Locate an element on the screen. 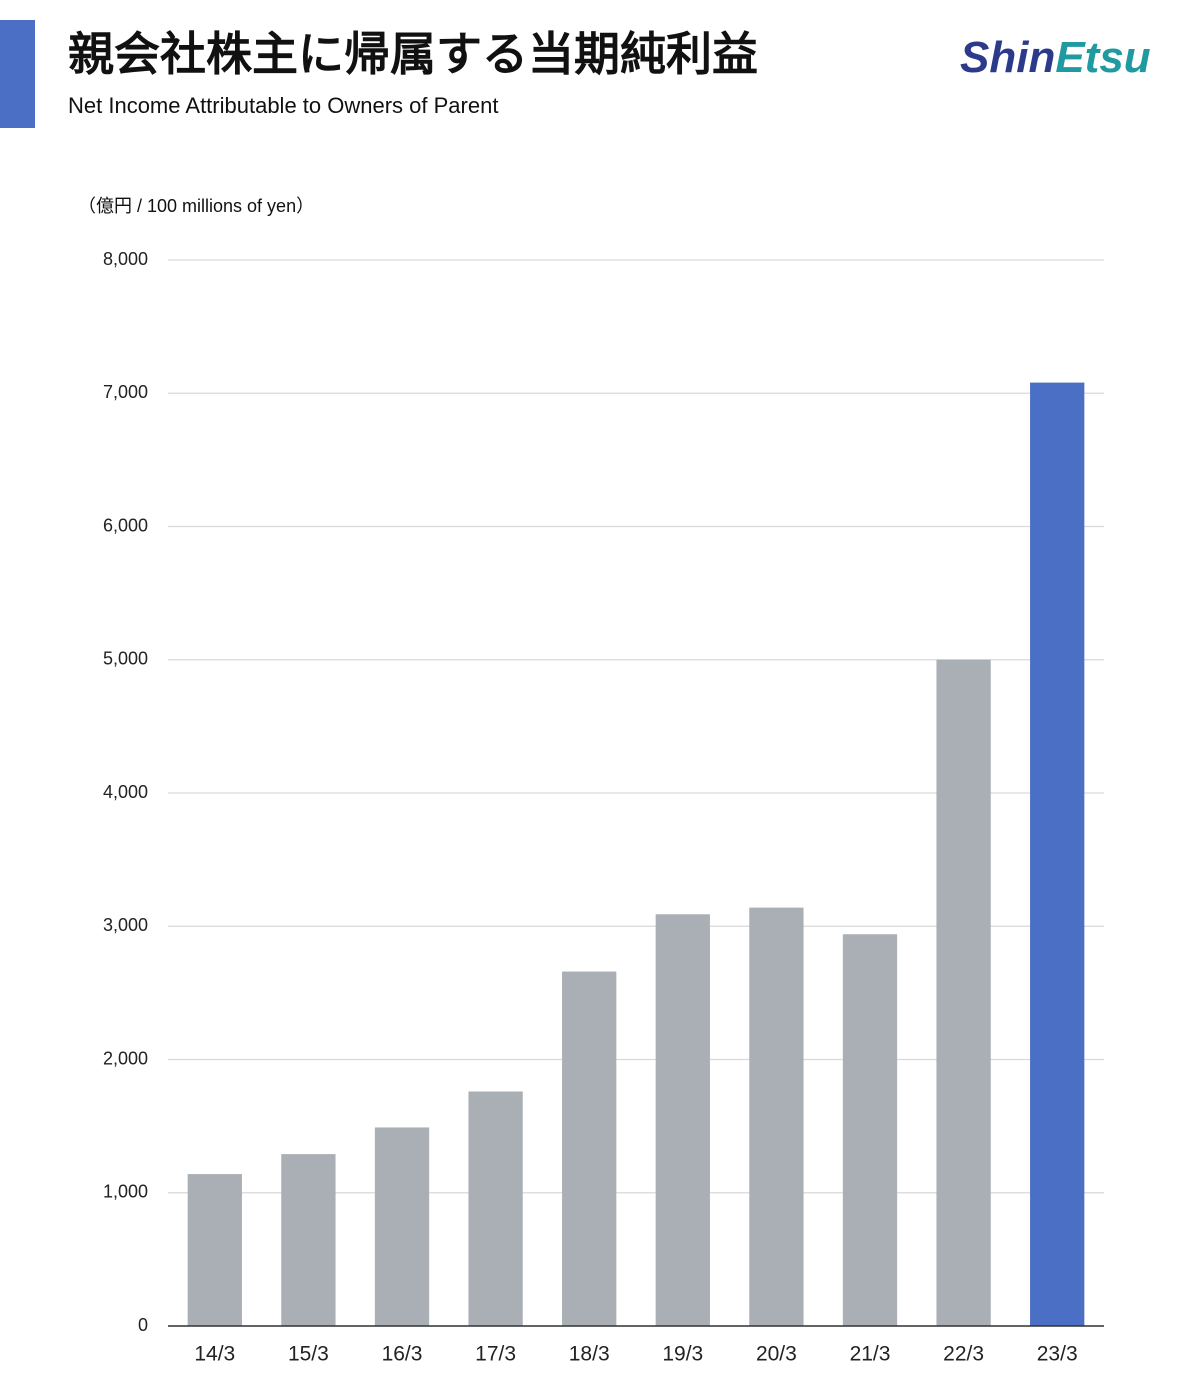 This screenshot has height=1376, width=1184. y-tick-label: 2,000 is located at coordinates (125, 1058).